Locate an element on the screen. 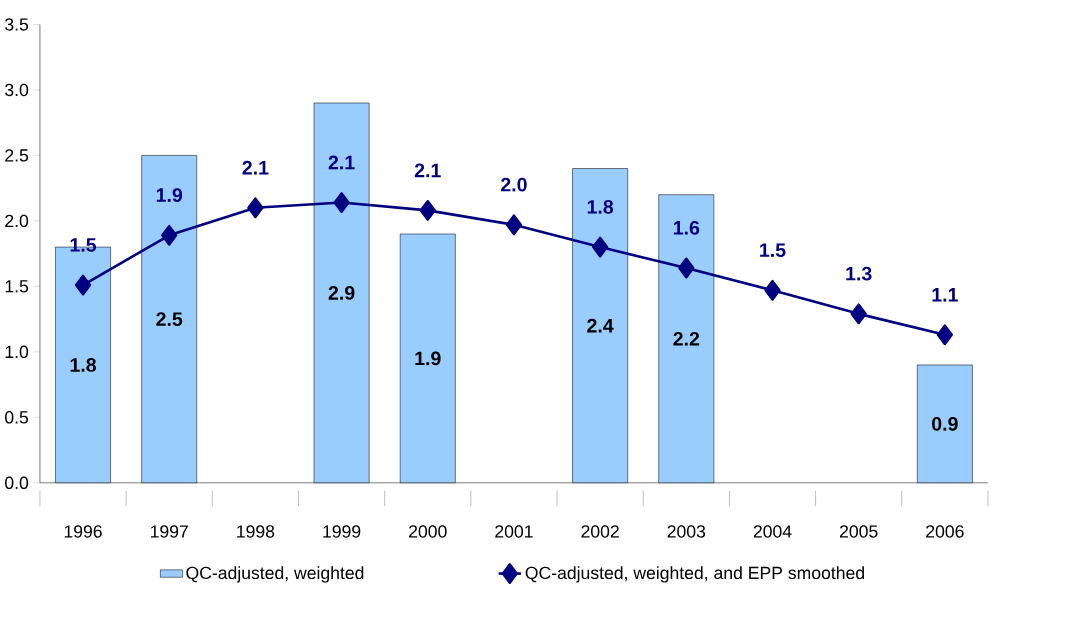  y-tick-label: 1.5 is located at coordinates (17, 286).